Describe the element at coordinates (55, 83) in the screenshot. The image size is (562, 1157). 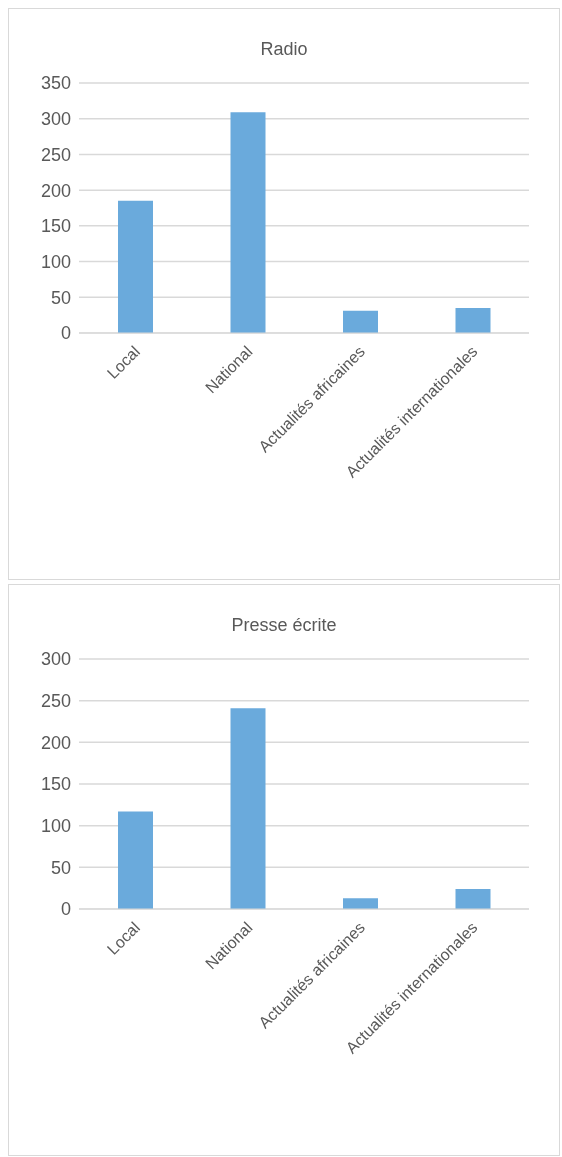
I see `y-tick-label: 350` at that location.